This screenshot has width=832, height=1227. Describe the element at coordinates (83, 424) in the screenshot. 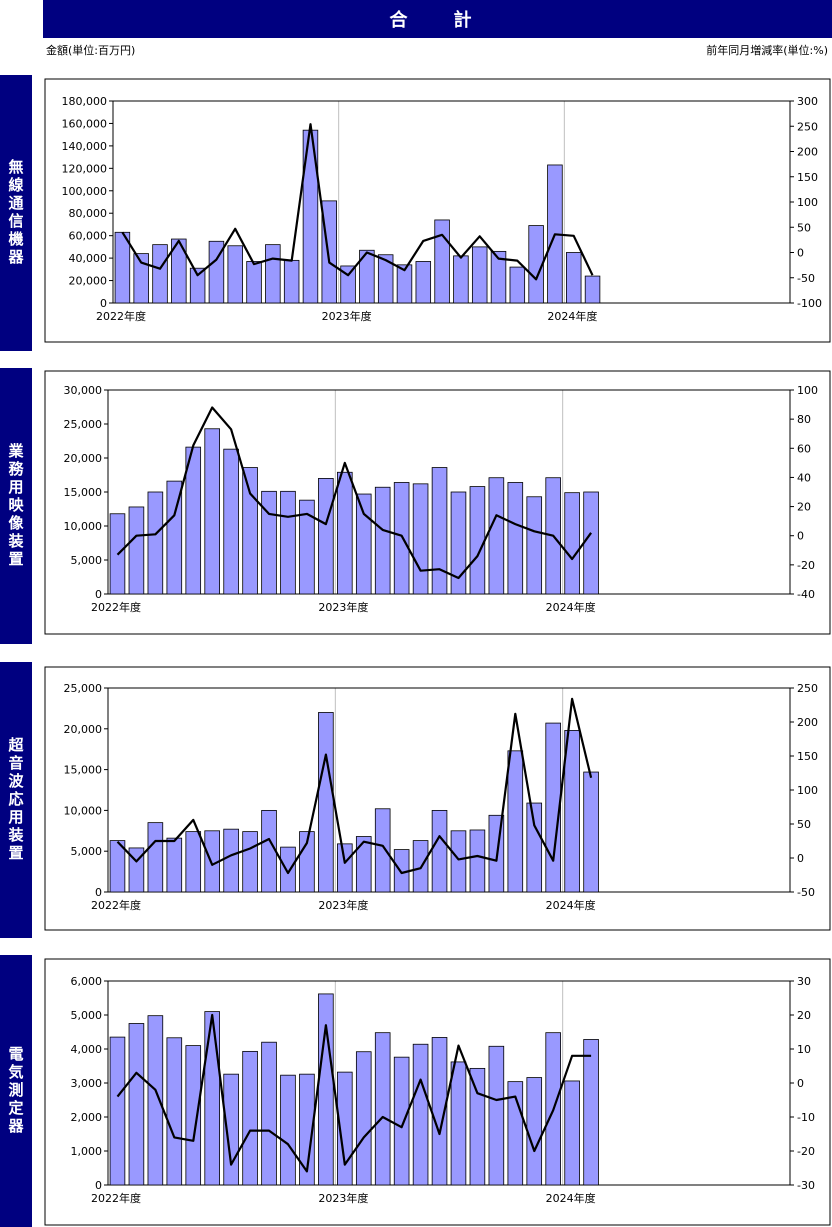

I see `left-axis-tick-label: 25,000` at that location.